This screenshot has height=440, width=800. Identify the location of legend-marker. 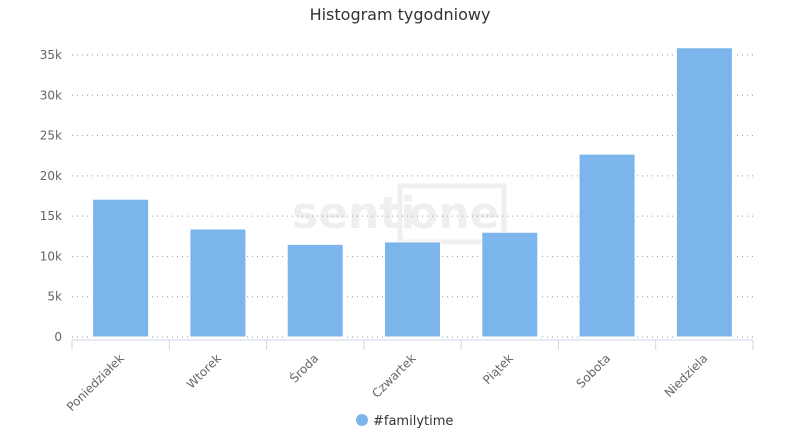
(362, 420).